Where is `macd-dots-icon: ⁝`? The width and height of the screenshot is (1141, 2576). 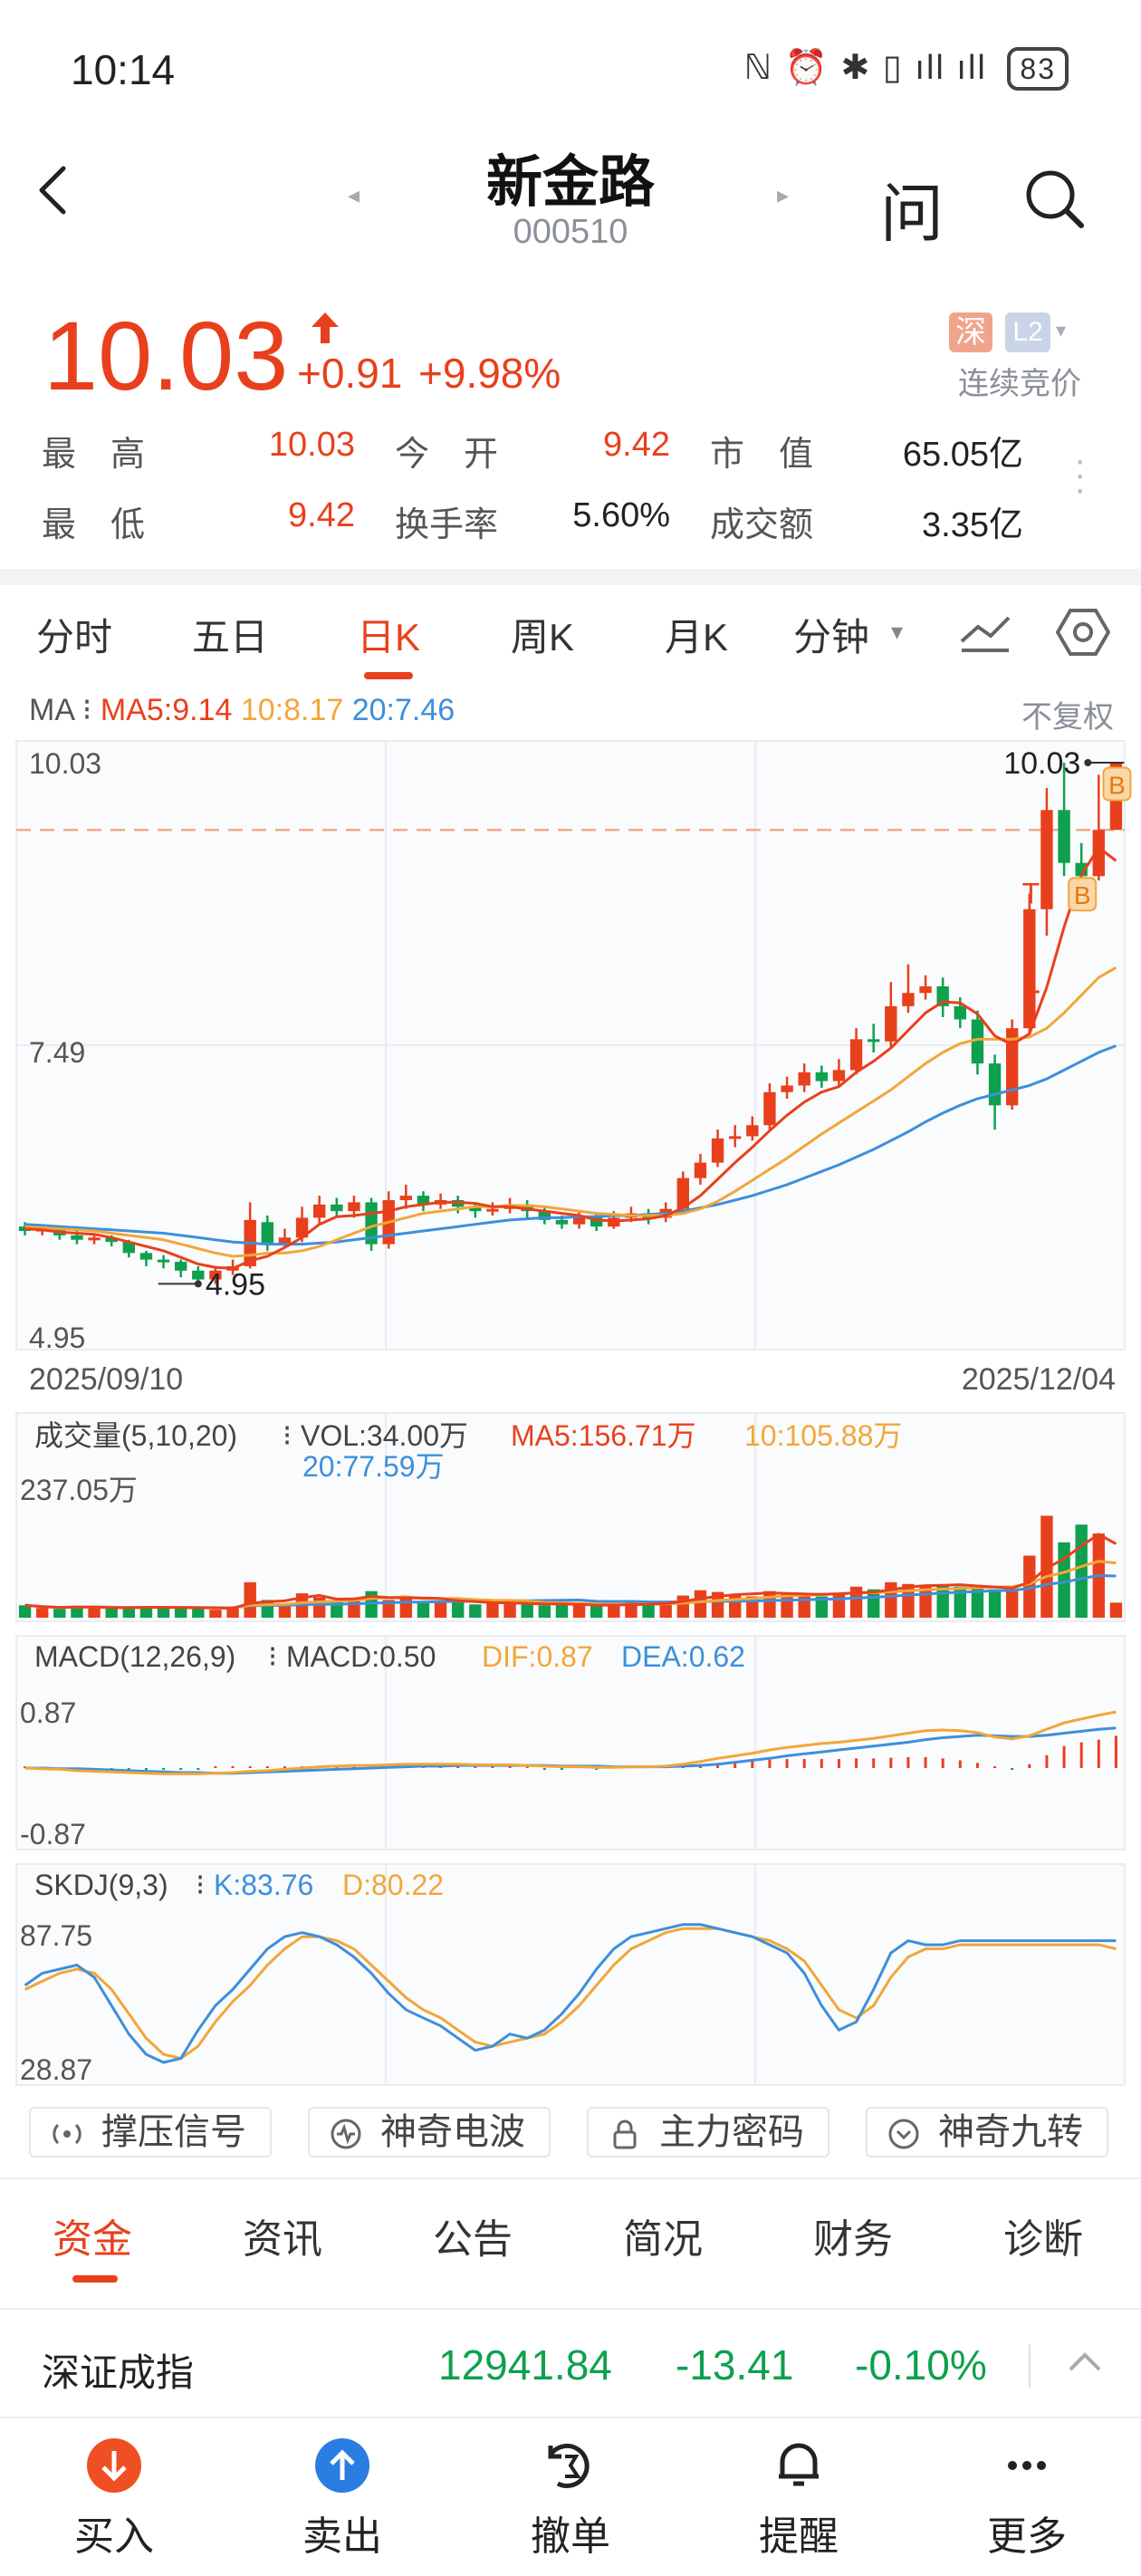 macd-dots-icon: ⁝ is located at coordinates (272, 1656).